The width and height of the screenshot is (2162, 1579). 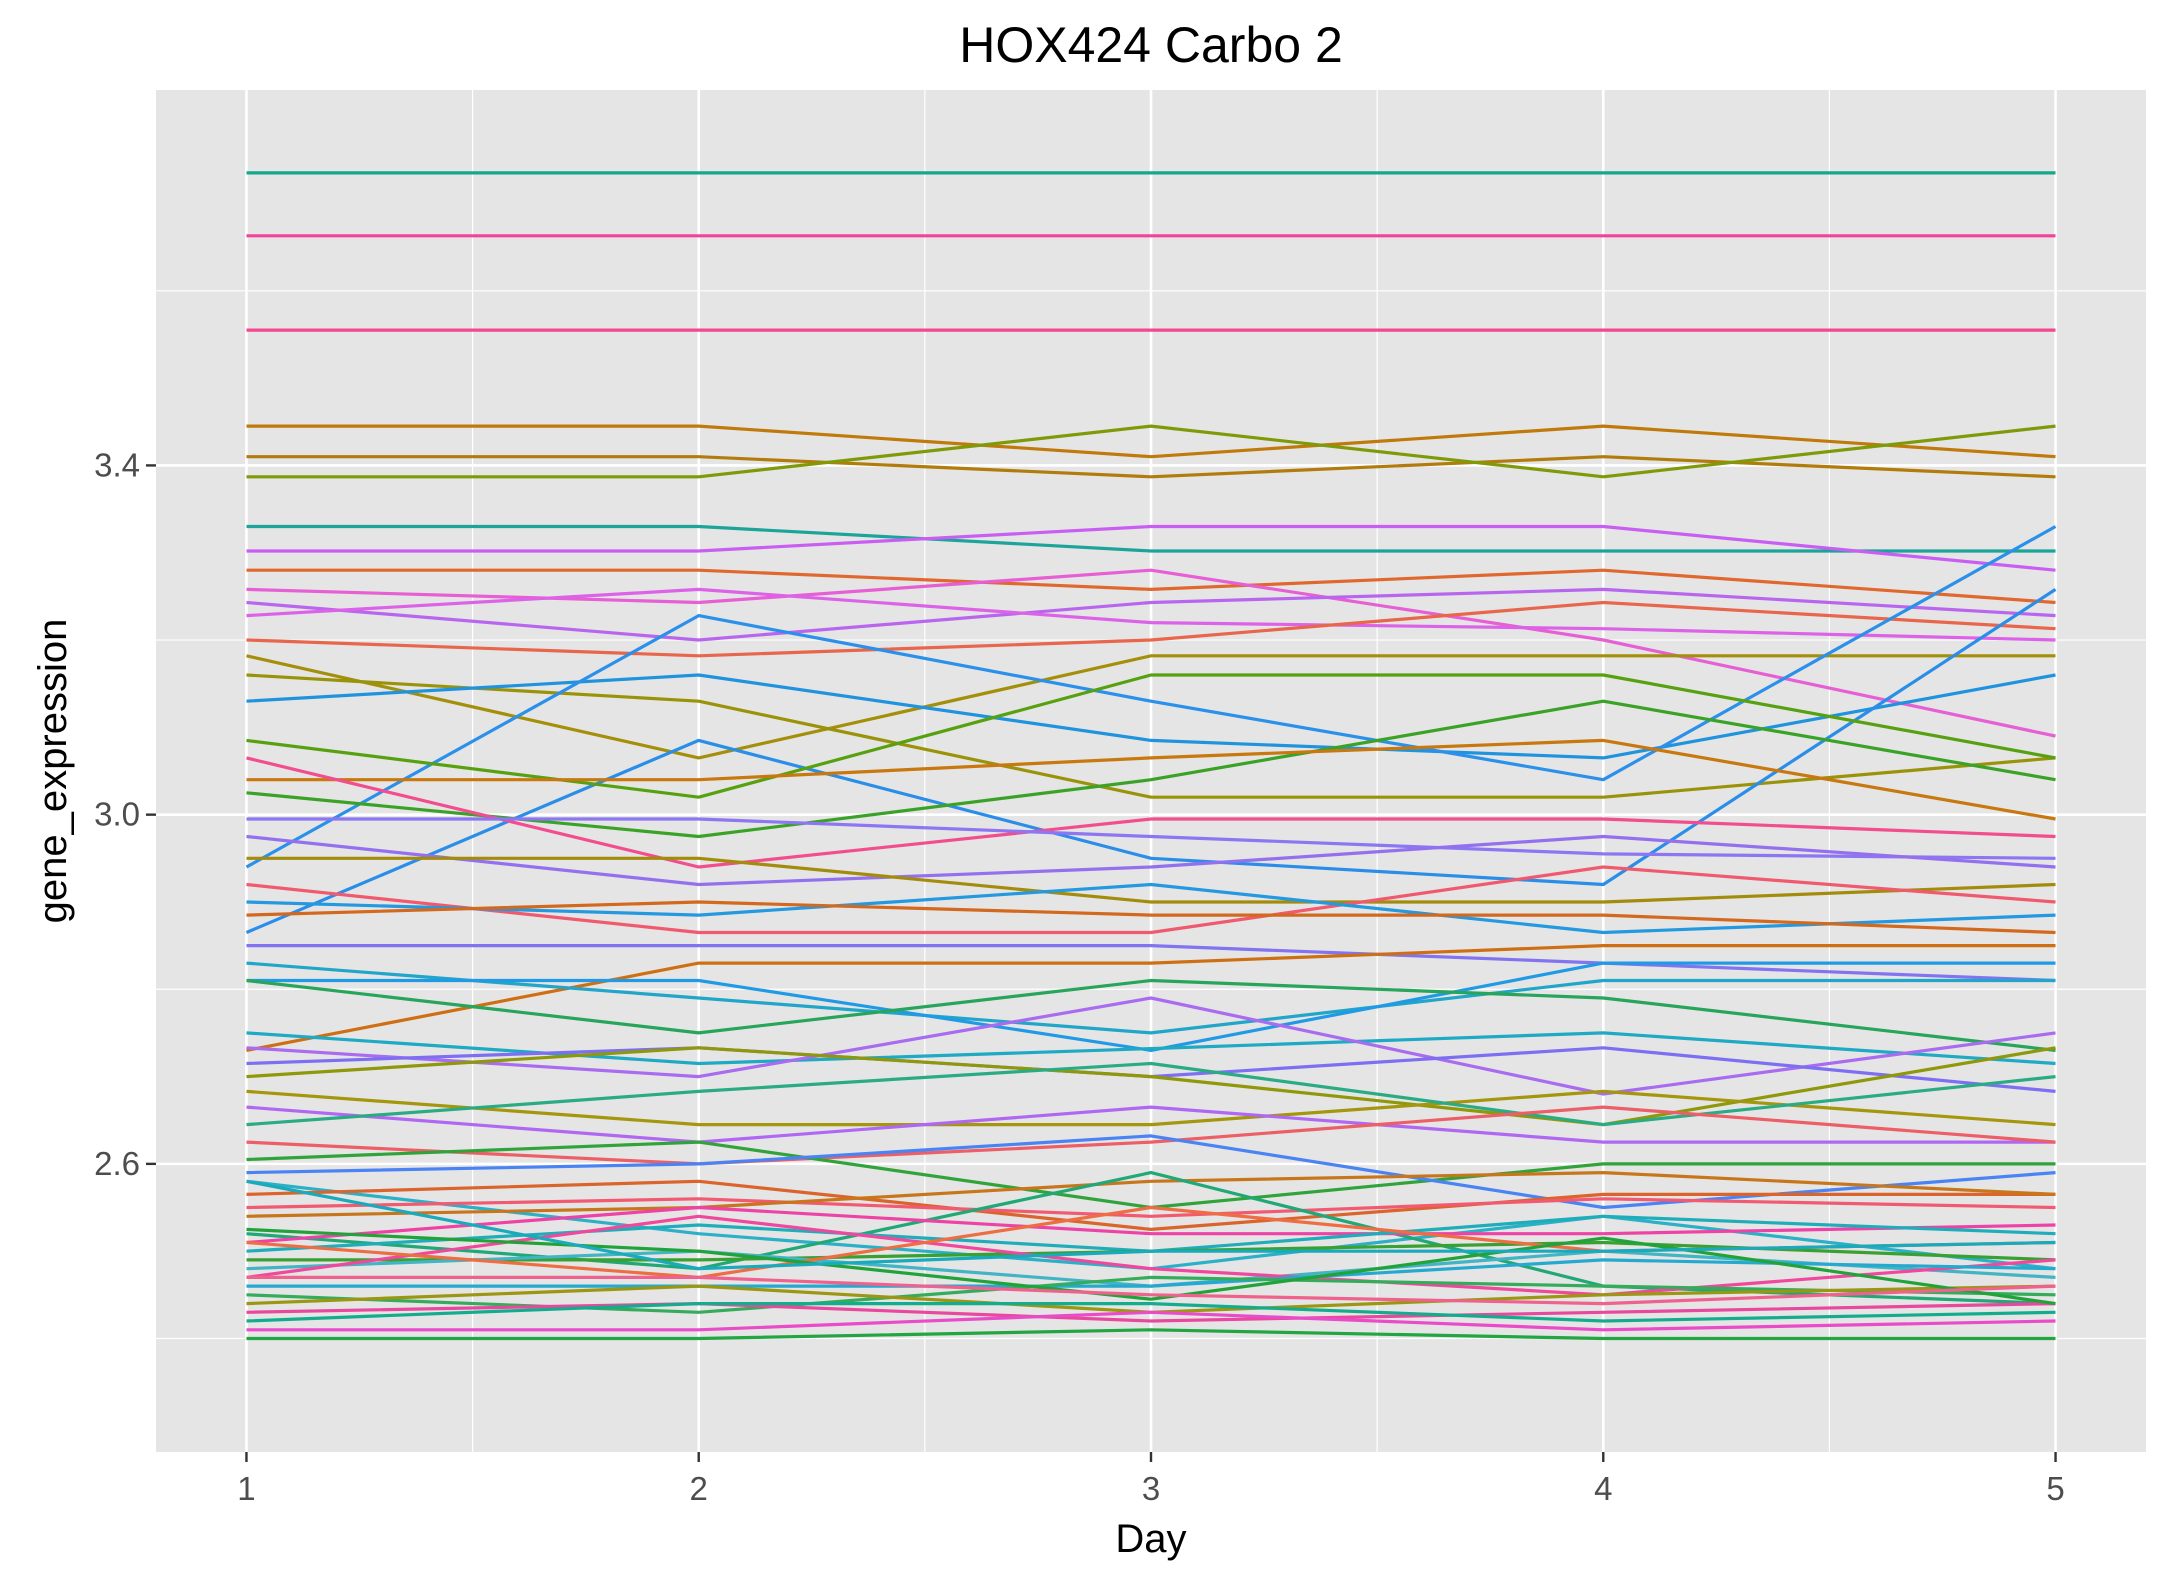 I want to click on y-tick-label: 3.4, so click(x=117, y=464).